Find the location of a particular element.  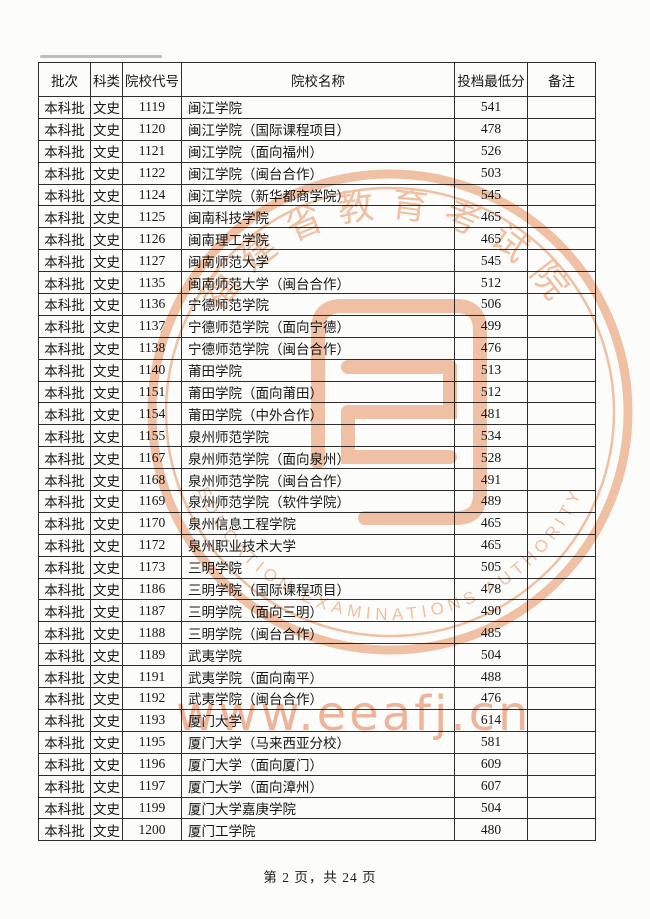

table-row: 本科批 文史 1191 武夷学院（面向南平） 488 is located at coordinates (317, 677).